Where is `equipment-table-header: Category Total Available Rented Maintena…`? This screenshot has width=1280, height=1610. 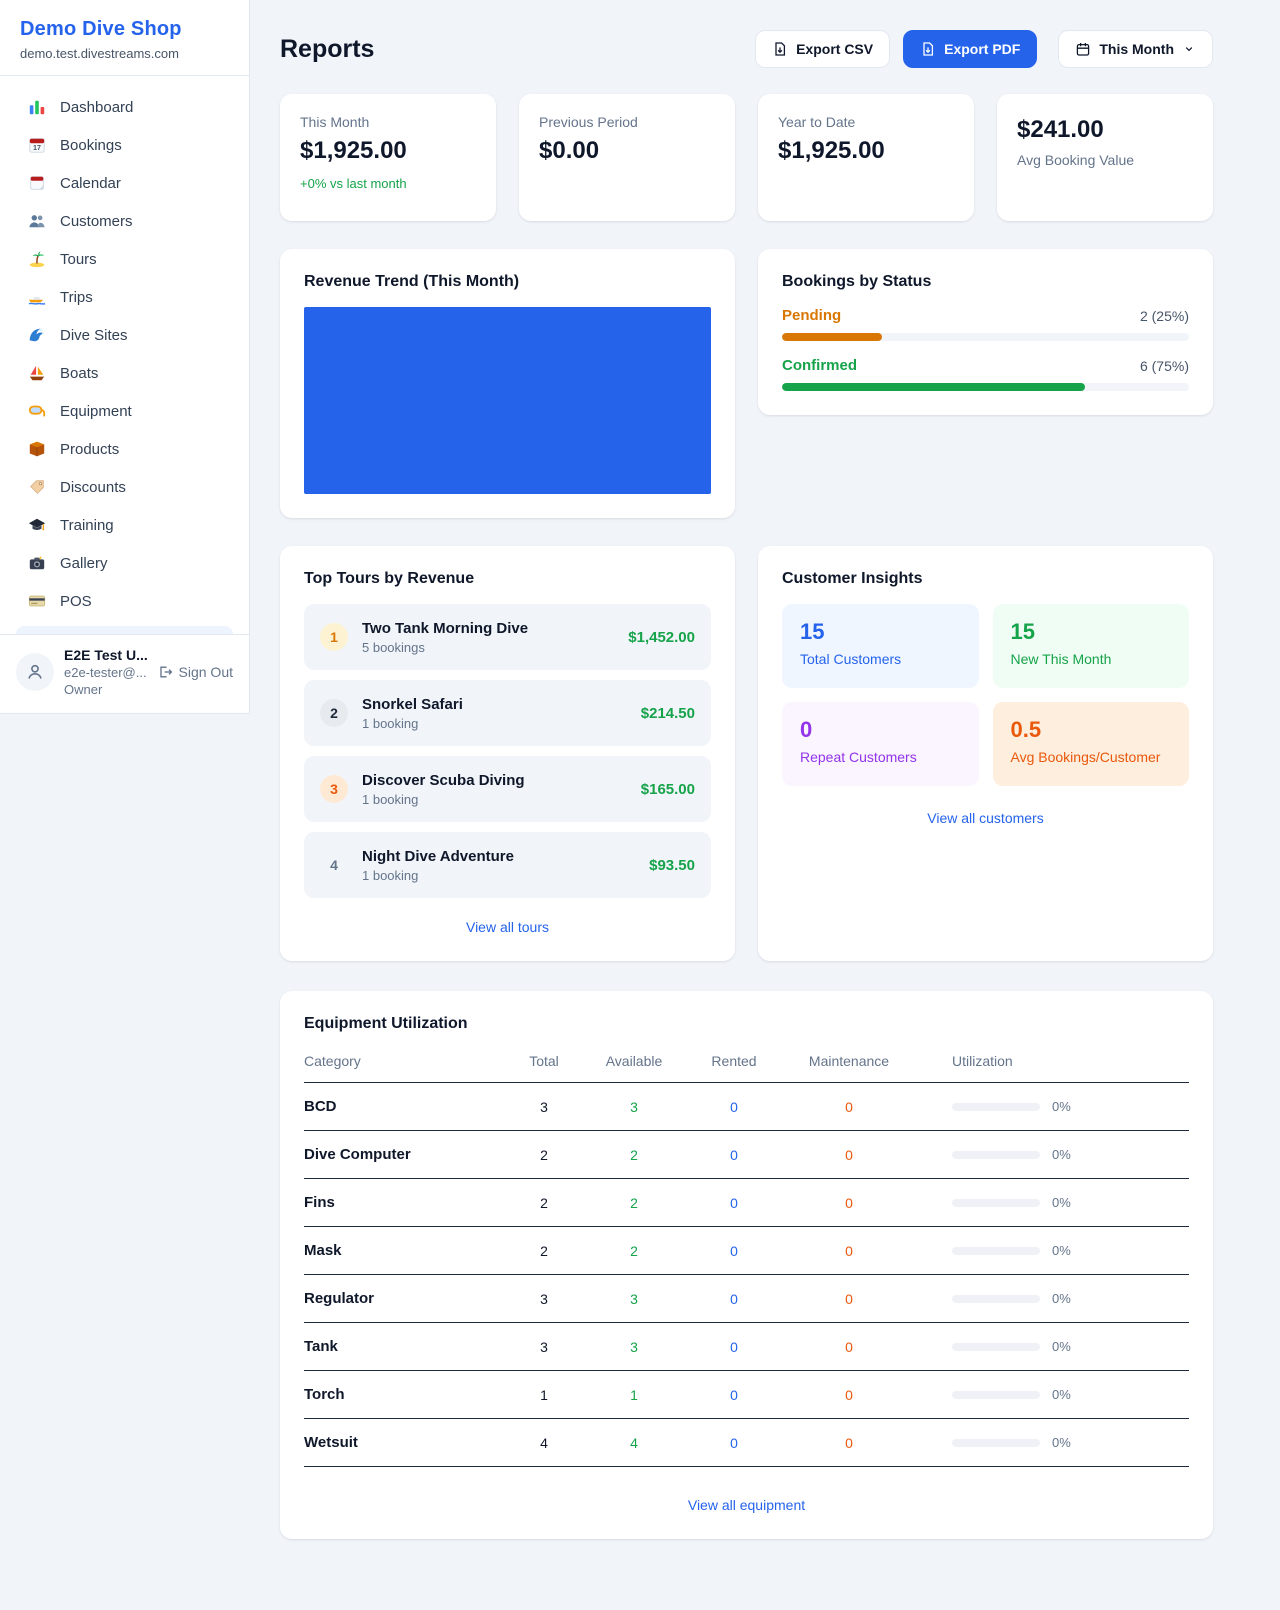 equipment-table-header: Category Total Available Rented Maintena… is located at coordinates (746, 1068).